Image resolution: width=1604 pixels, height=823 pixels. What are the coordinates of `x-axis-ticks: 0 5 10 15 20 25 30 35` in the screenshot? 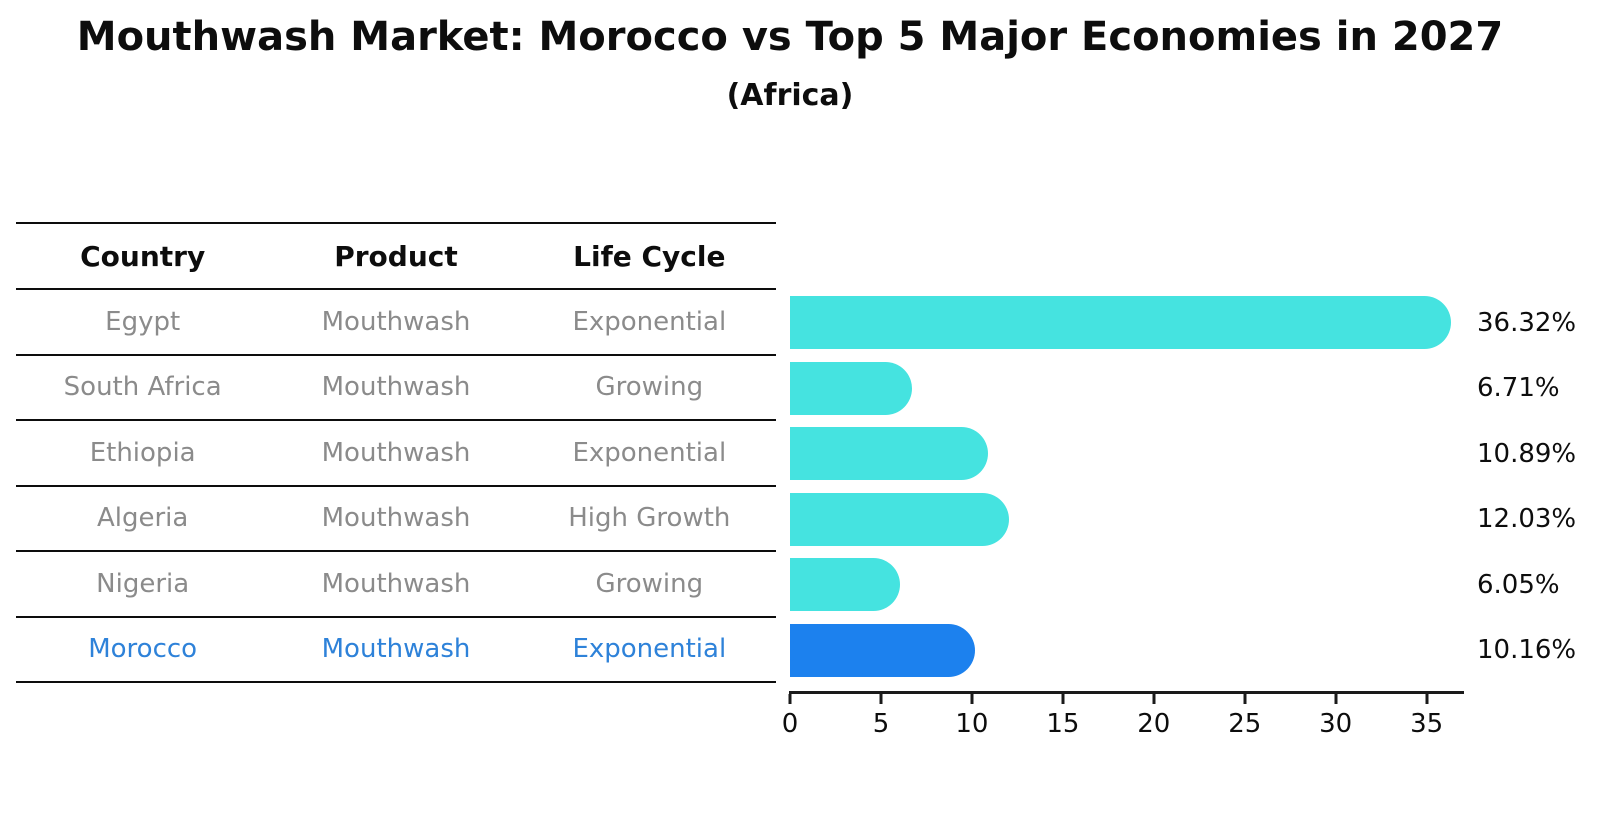 It's located at (1126, 724).